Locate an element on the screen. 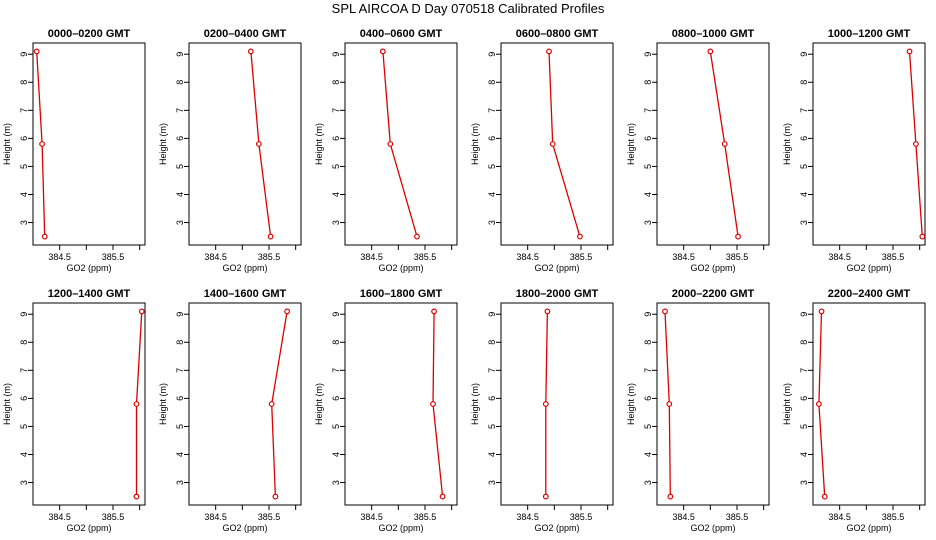  panel-title: 1000–1200 GMT is located at coordinates (869, 34).